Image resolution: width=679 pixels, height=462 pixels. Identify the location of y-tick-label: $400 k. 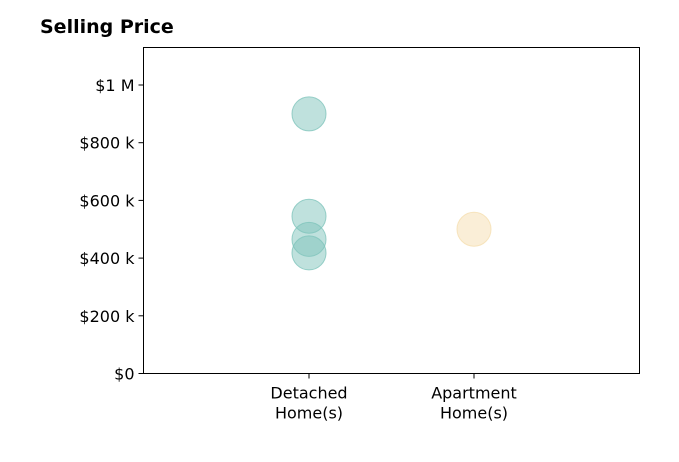
(107, 258).